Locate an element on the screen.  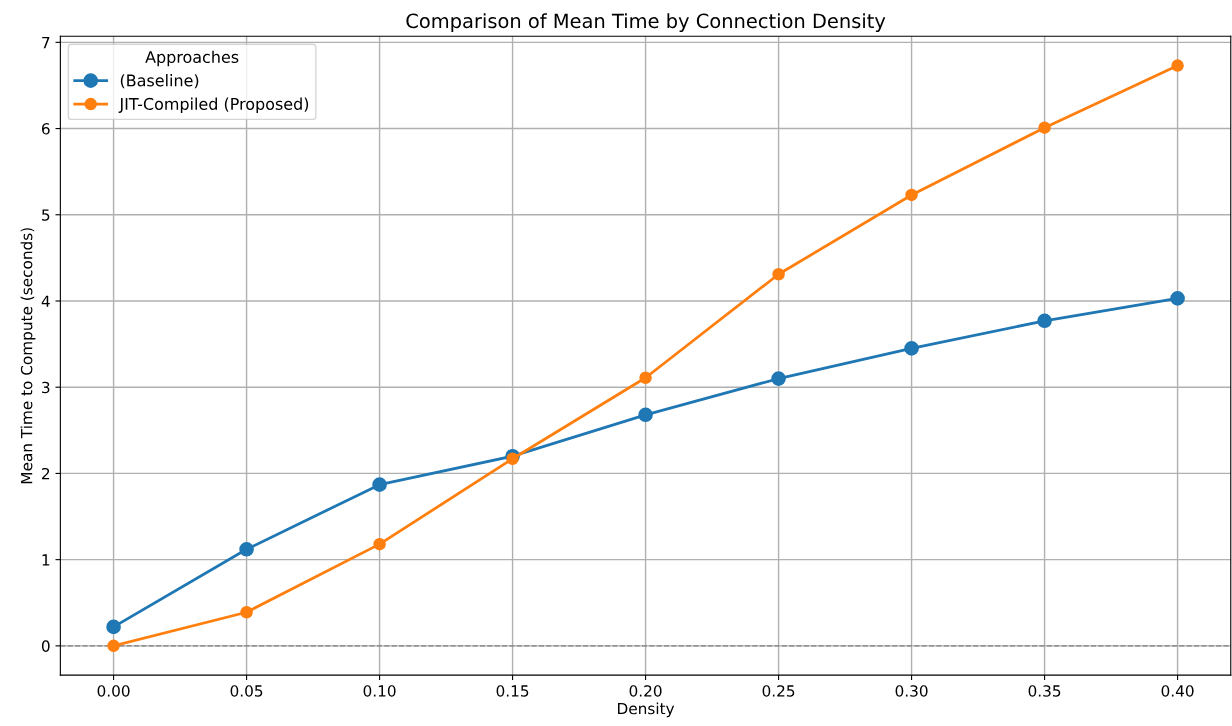
legend-title: Approaches is located at coordinates (192, 58).